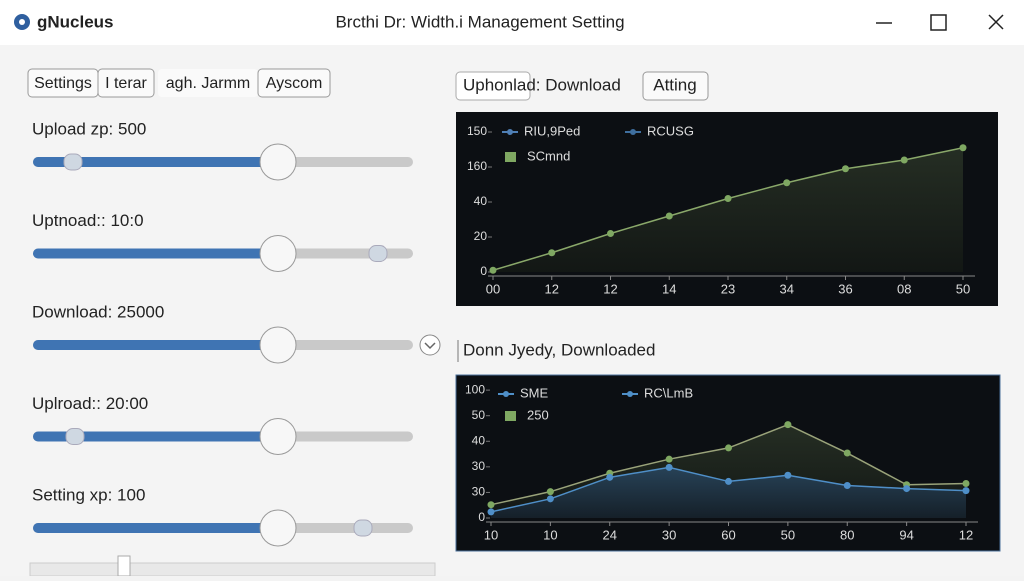 This screenshot has height=581, width=1024. Describe the element at coordinates (63, 83) in the screenshot. I see `tab-label: Settings` at that location.